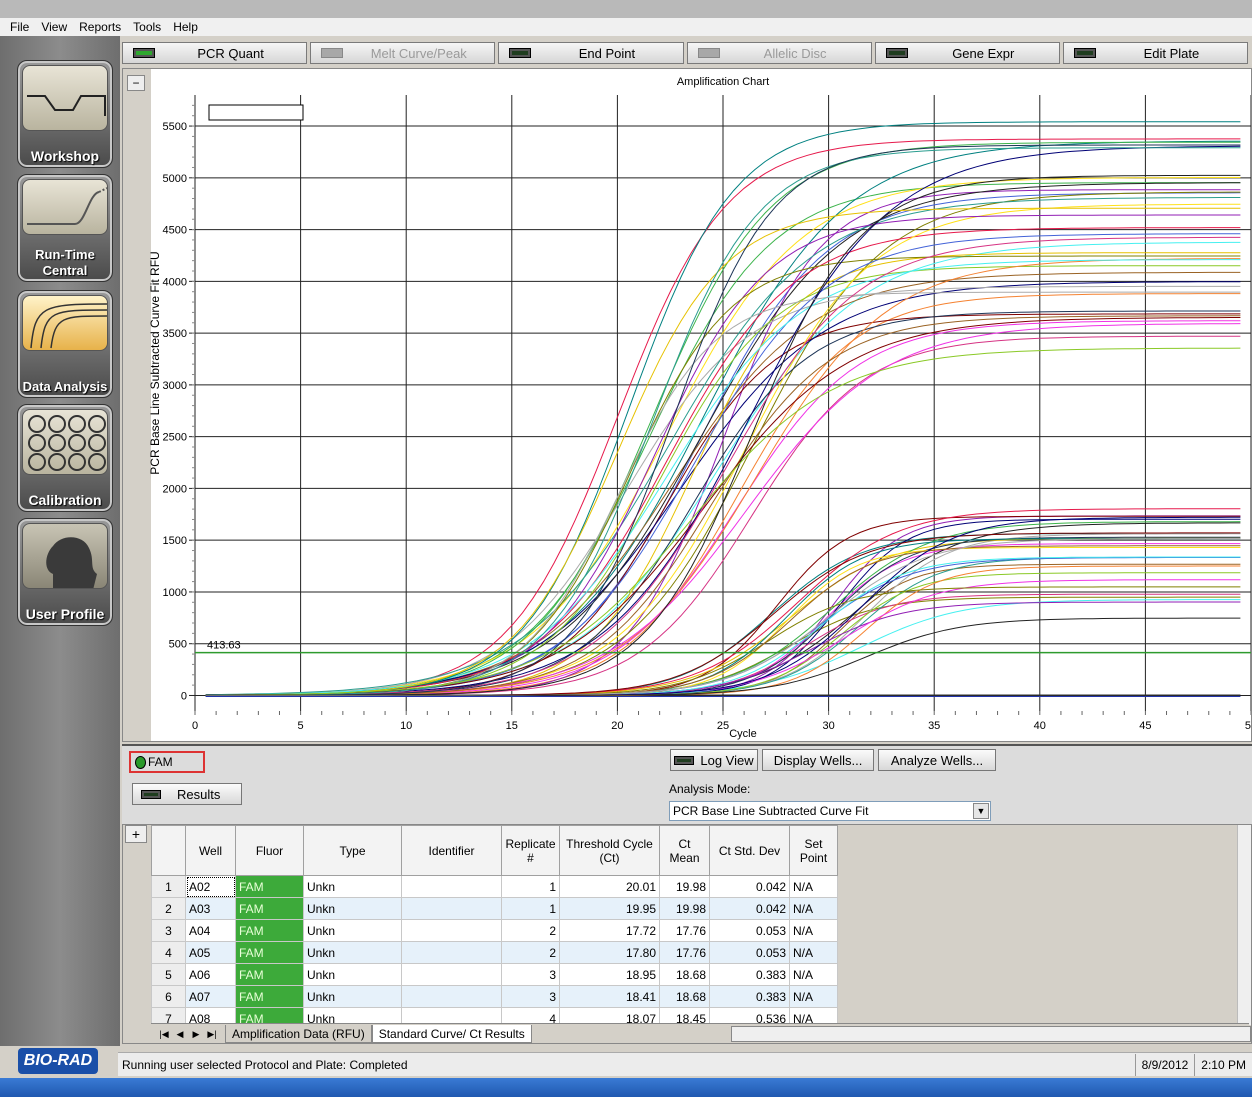 This screenshot has height=1097, width=1252. I want to click on menu-view: View, so click(54, 27).